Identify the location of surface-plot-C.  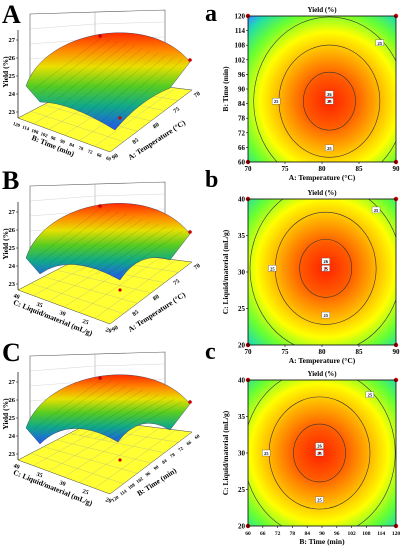
(104, 423).